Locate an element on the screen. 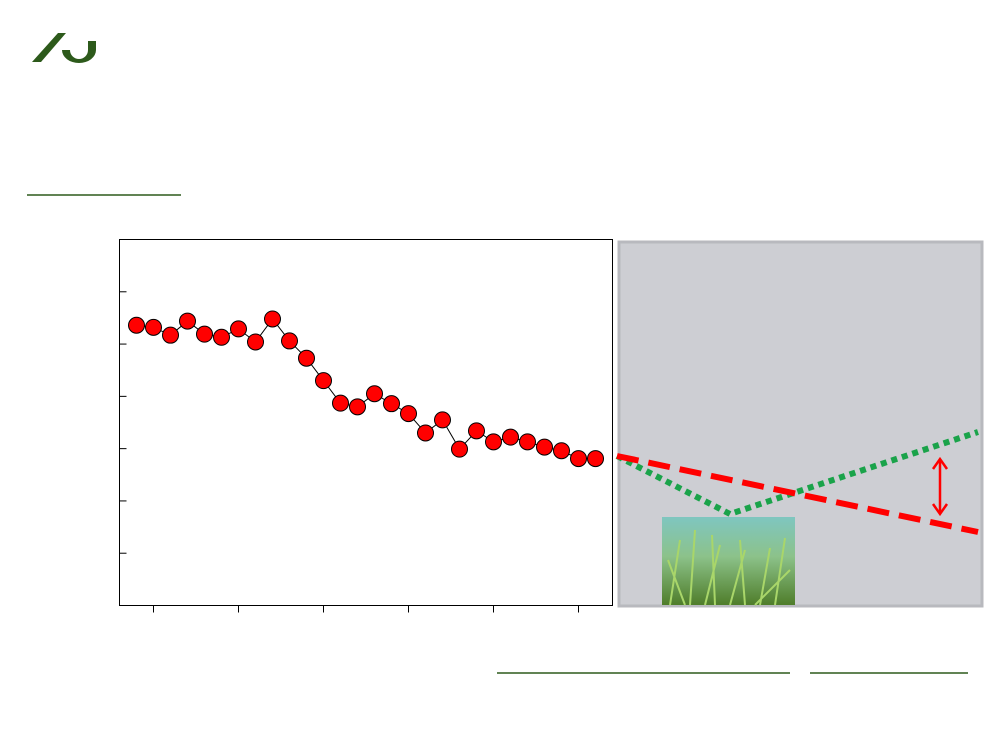  seagrass-photo is located at coordinates (728, 561).